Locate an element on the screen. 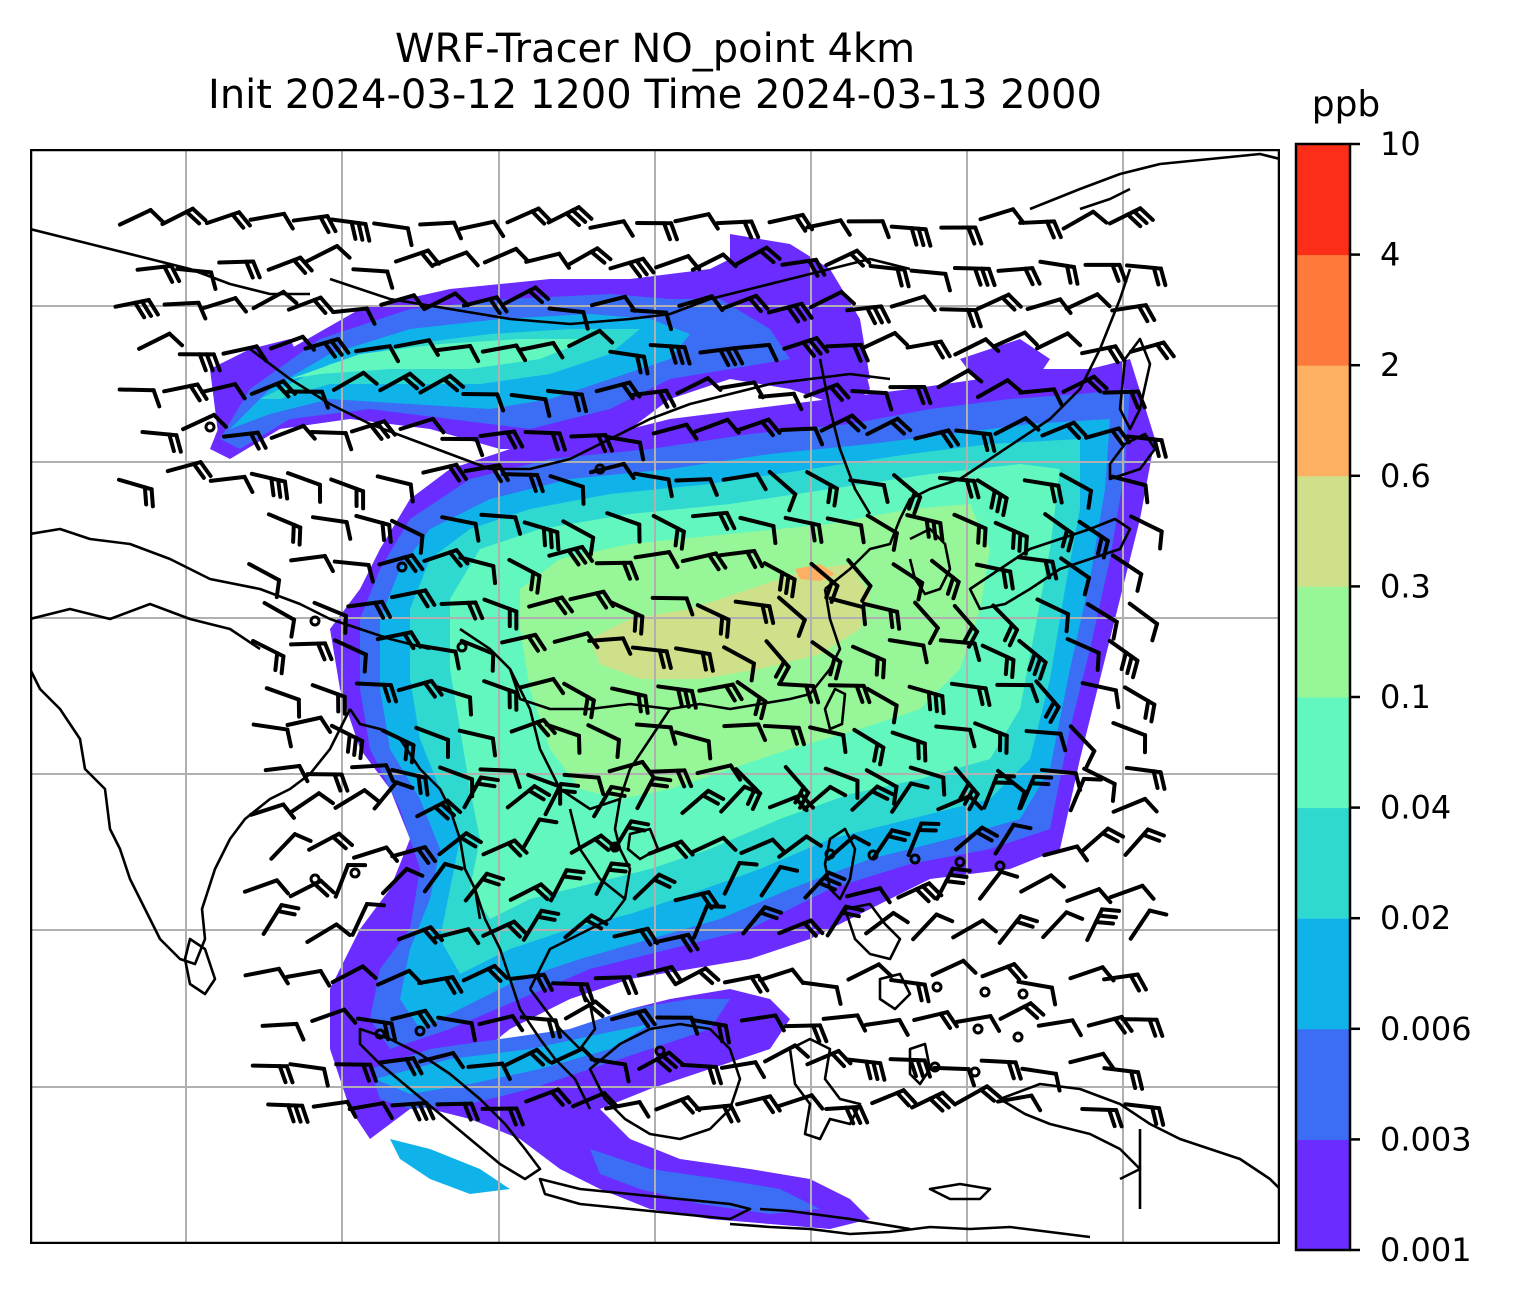 Image resolution: width=1528 pixels, height=1306 pixels. colorbar-tick-label: 0.001 is located at coordinates (1426, 1250).